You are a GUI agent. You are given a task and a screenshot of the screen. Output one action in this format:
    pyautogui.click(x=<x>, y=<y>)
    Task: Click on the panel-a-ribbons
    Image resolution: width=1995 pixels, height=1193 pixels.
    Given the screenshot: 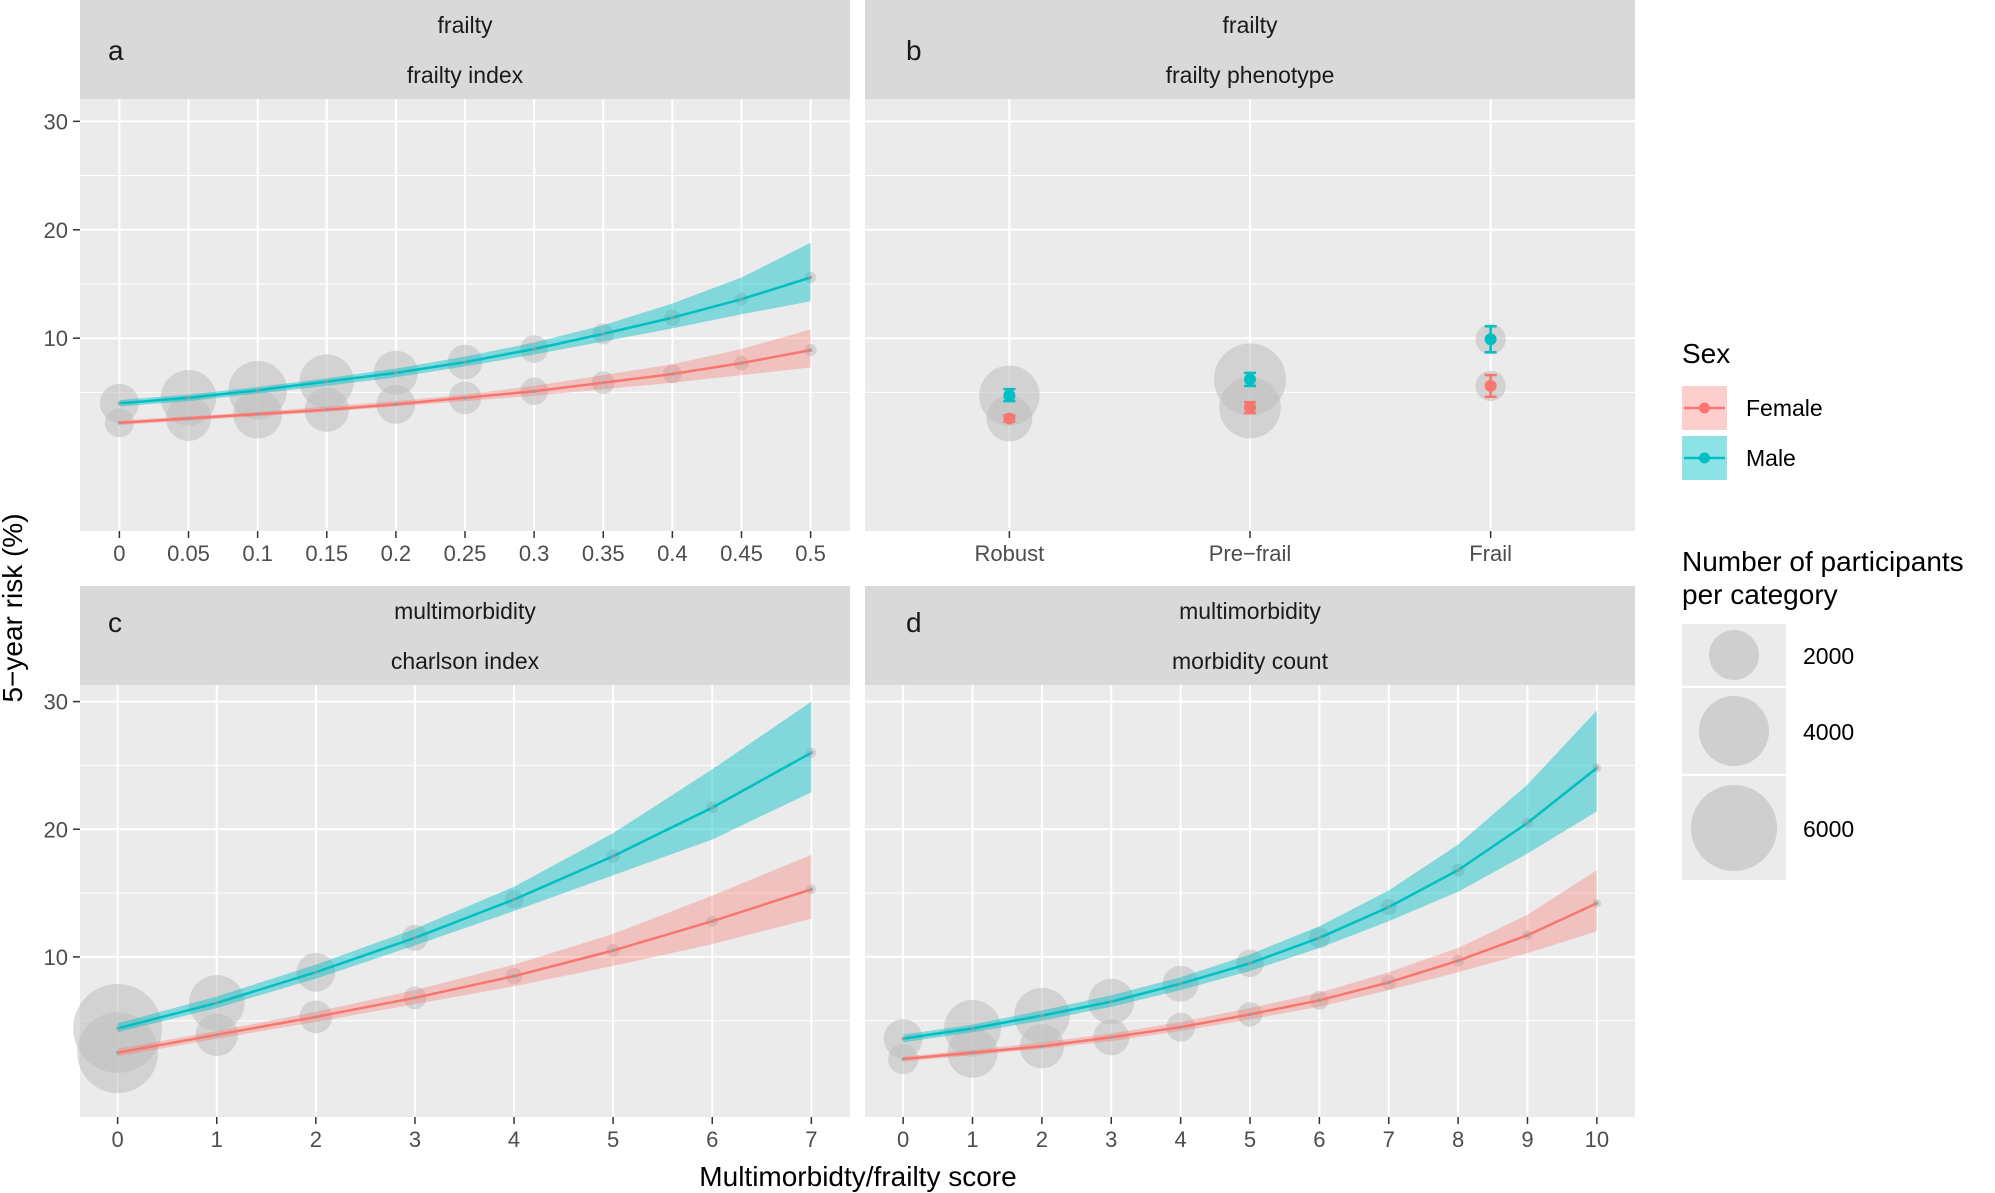 What is the action you would take?
    pyautogui.click(x=465, y=333)
    